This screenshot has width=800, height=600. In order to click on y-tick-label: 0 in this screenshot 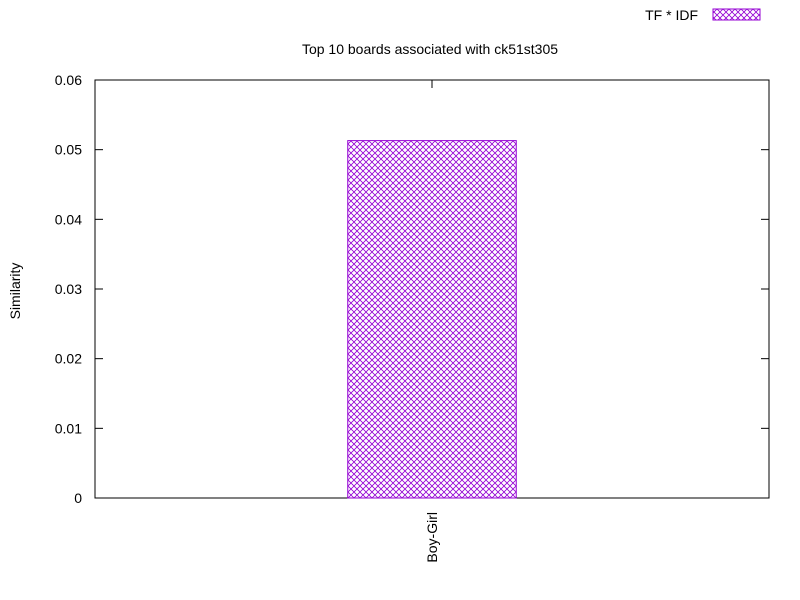, I will do `click(78, 498)`.